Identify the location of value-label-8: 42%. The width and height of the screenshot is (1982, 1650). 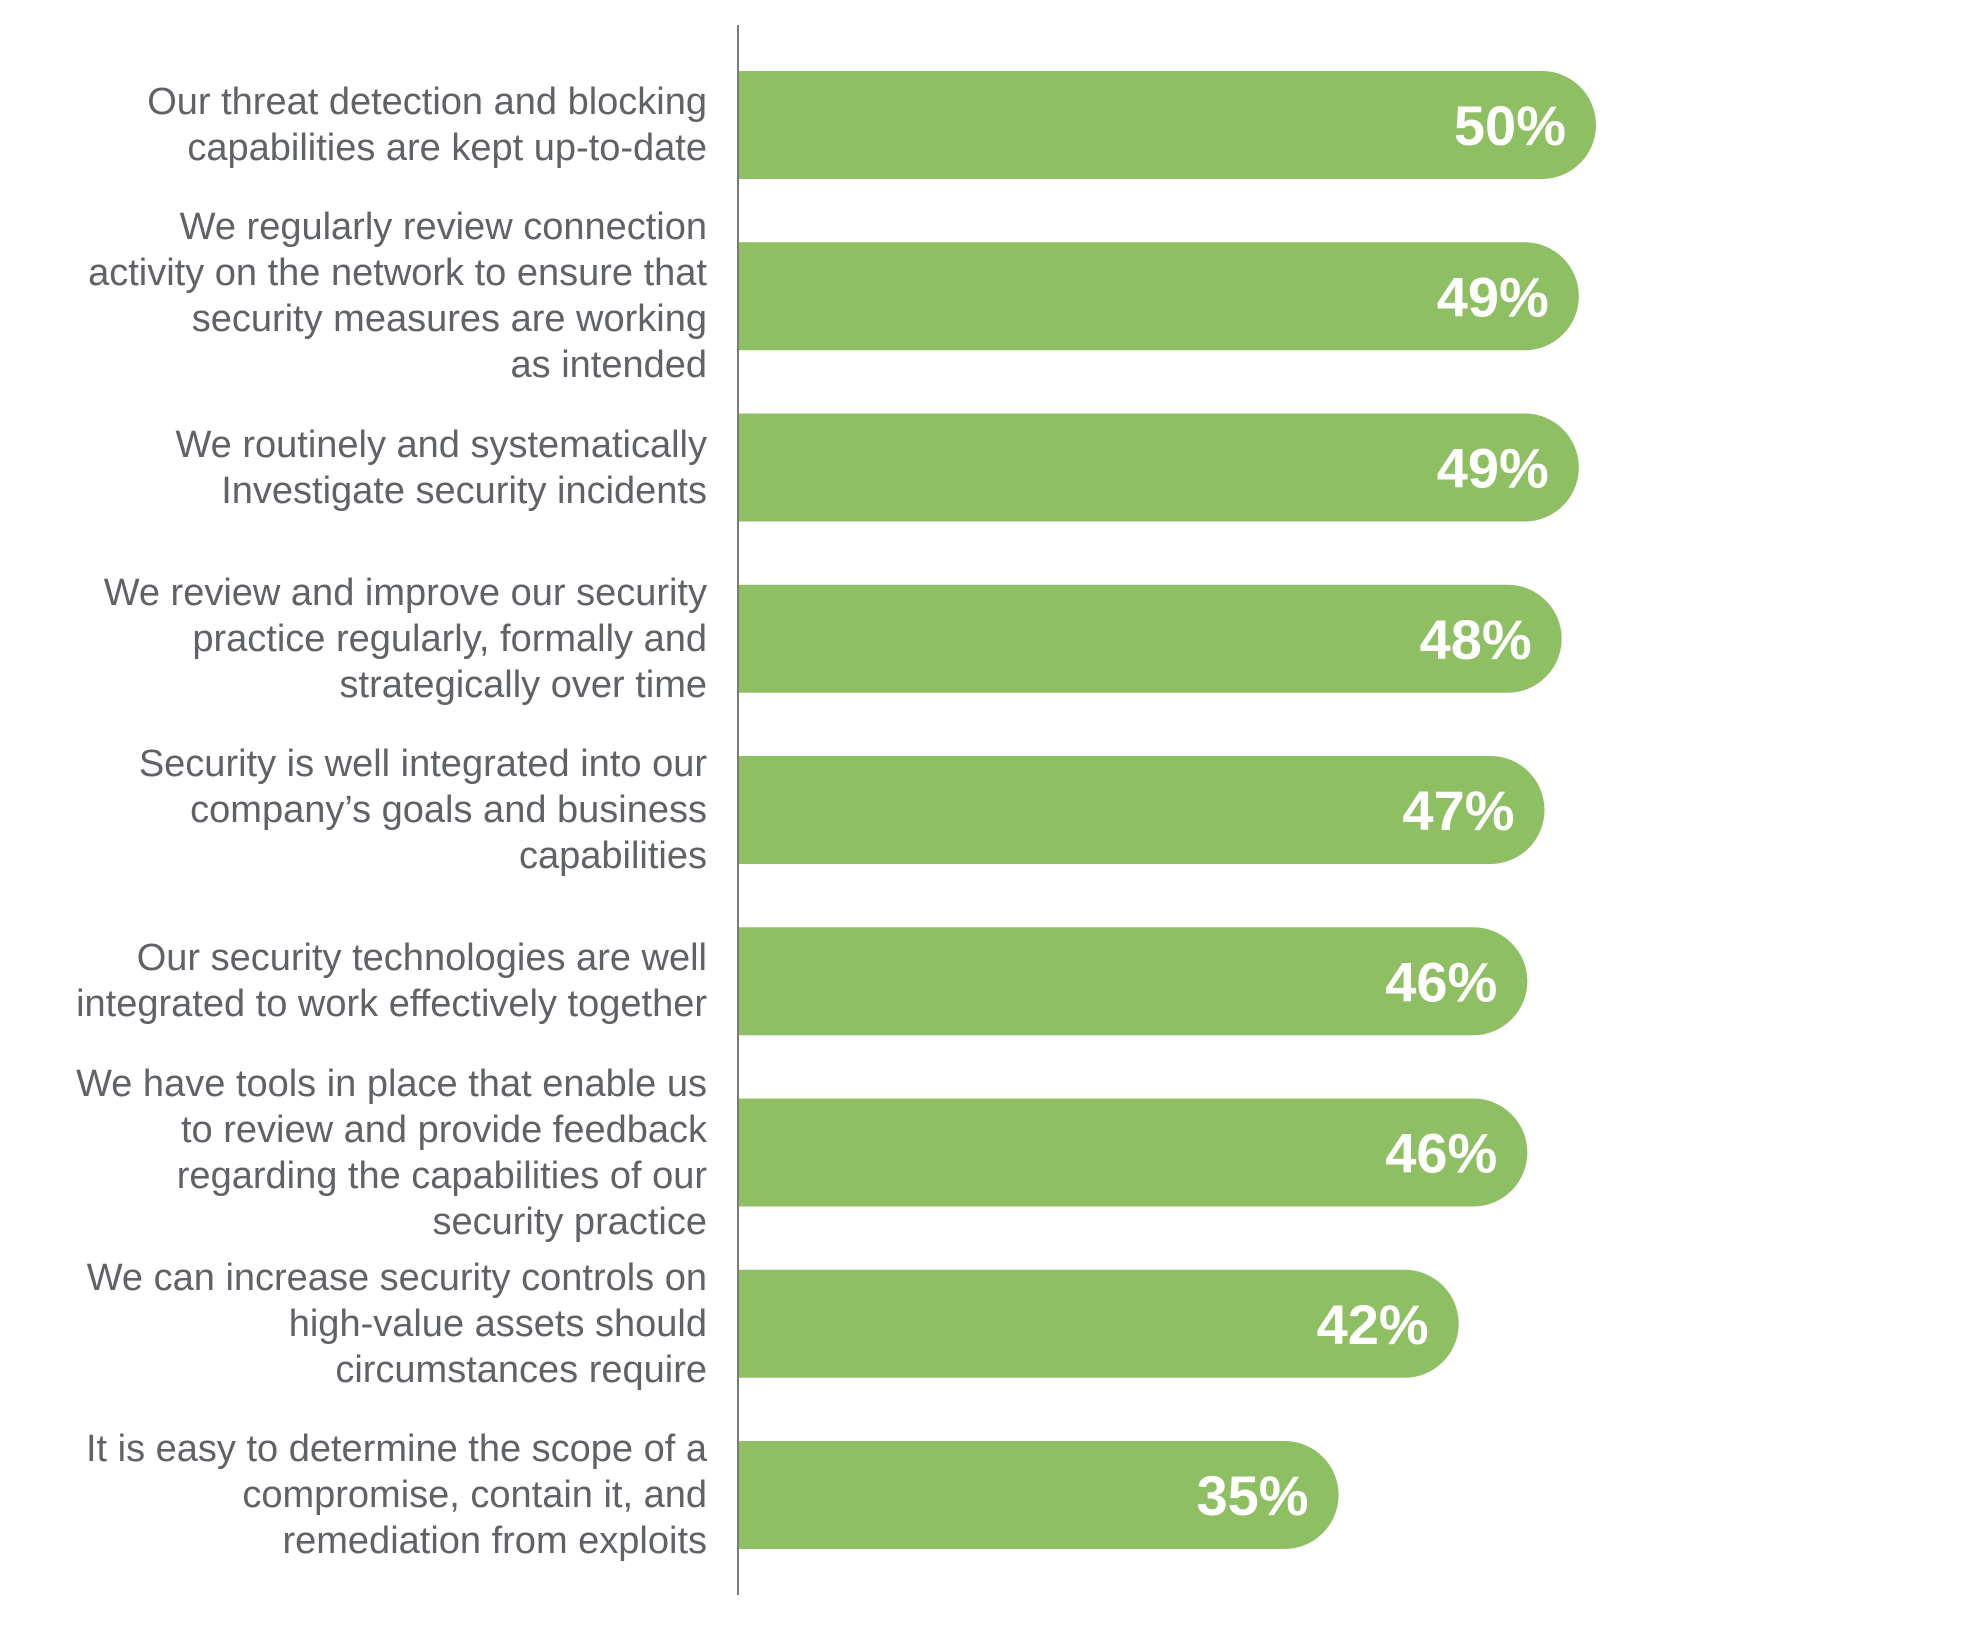
(1373, 1324).